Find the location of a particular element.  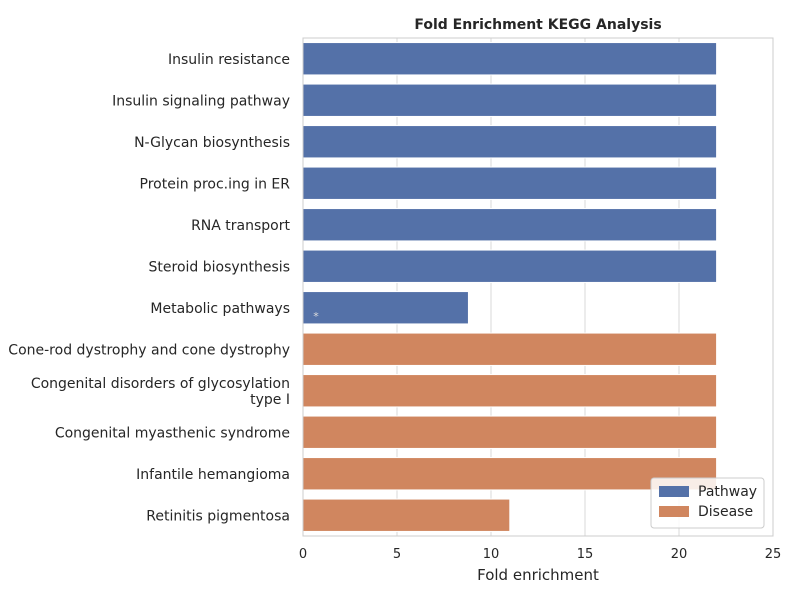

x-tick-labels: 0 5 10 15 20 25 is located at coordinates (540, 554).